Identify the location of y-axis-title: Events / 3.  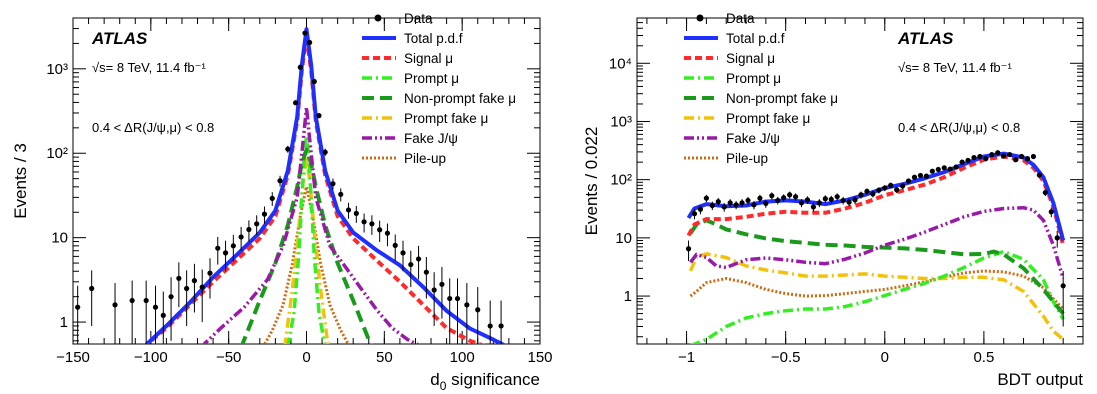
(20, 181).